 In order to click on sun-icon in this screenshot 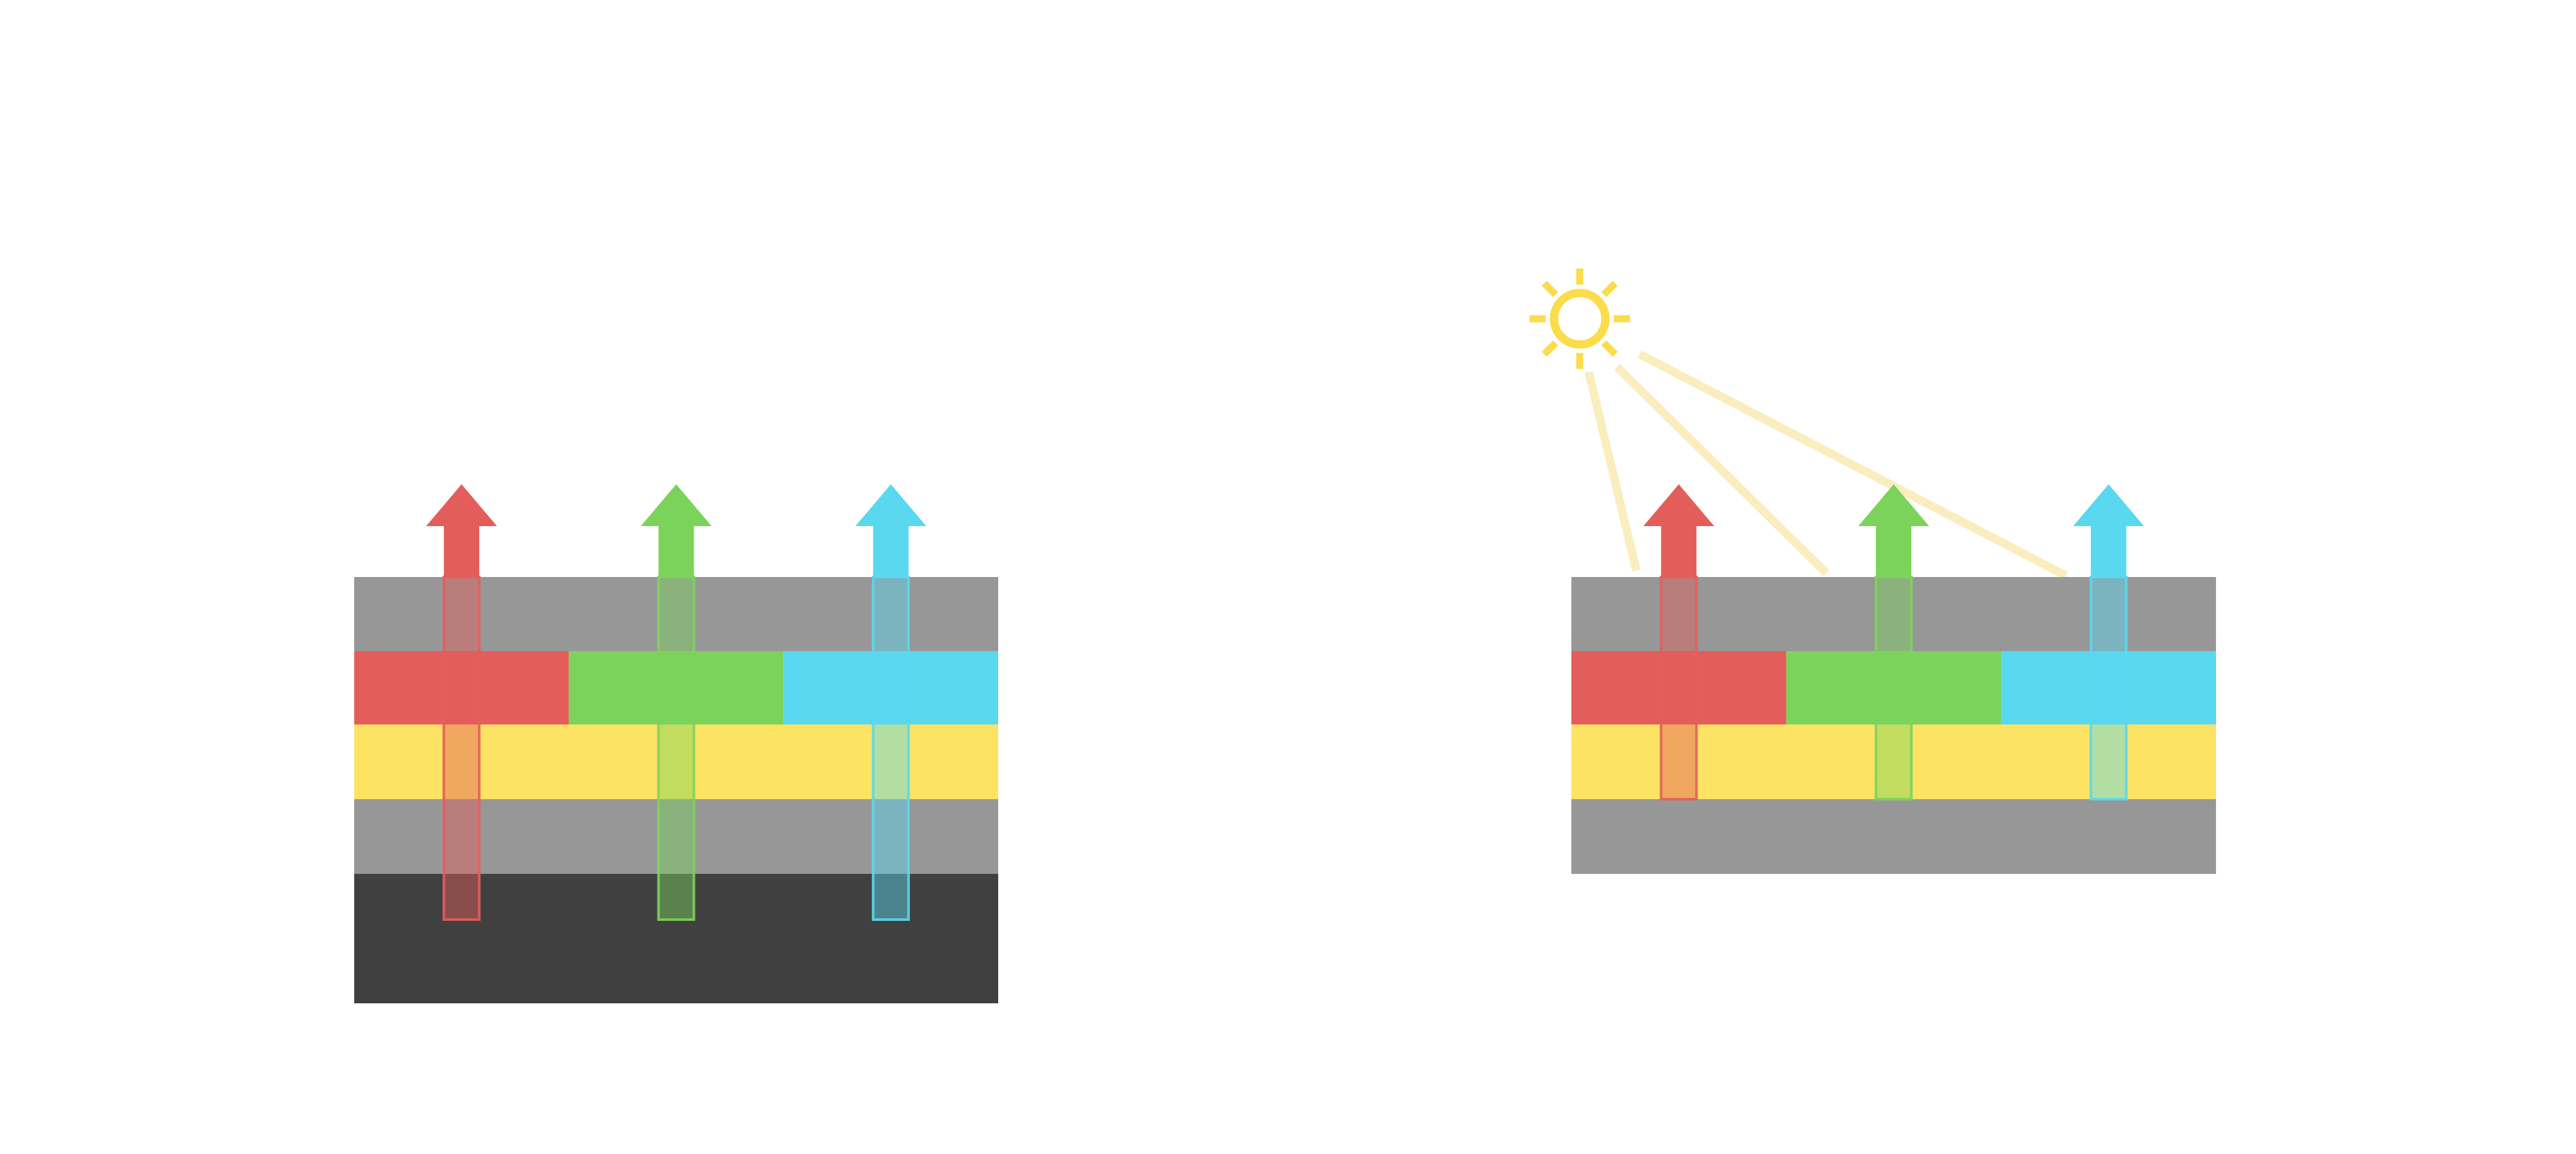, I will do `click(1580, 319)`.